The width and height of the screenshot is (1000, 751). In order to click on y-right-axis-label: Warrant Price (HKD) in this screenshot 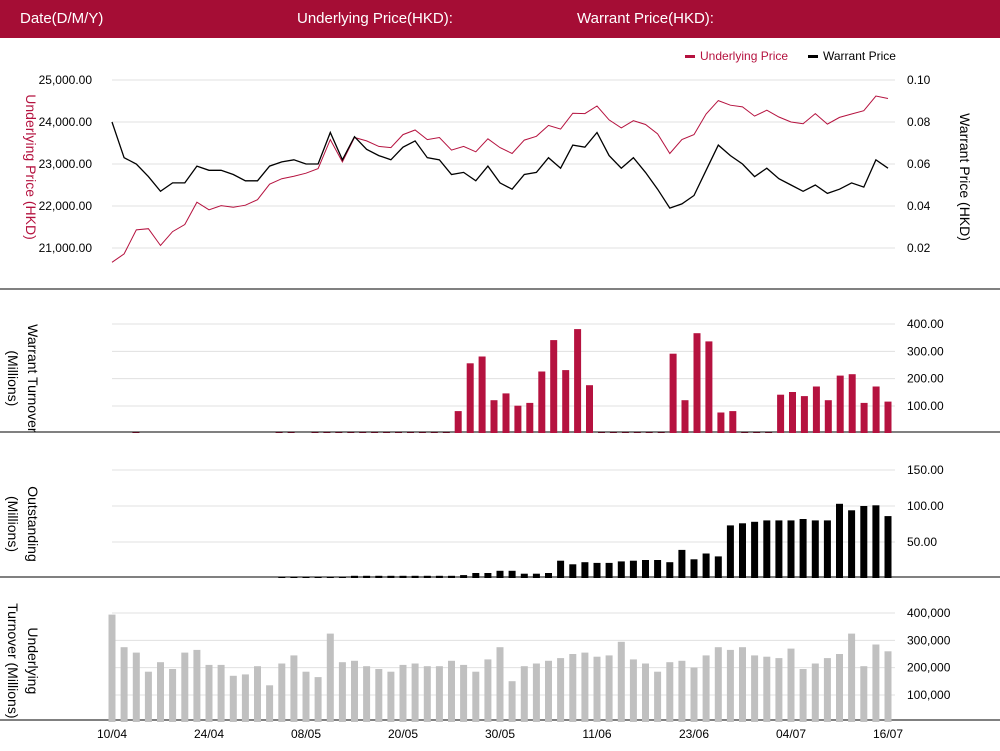, I will do `click(965, 177)`.